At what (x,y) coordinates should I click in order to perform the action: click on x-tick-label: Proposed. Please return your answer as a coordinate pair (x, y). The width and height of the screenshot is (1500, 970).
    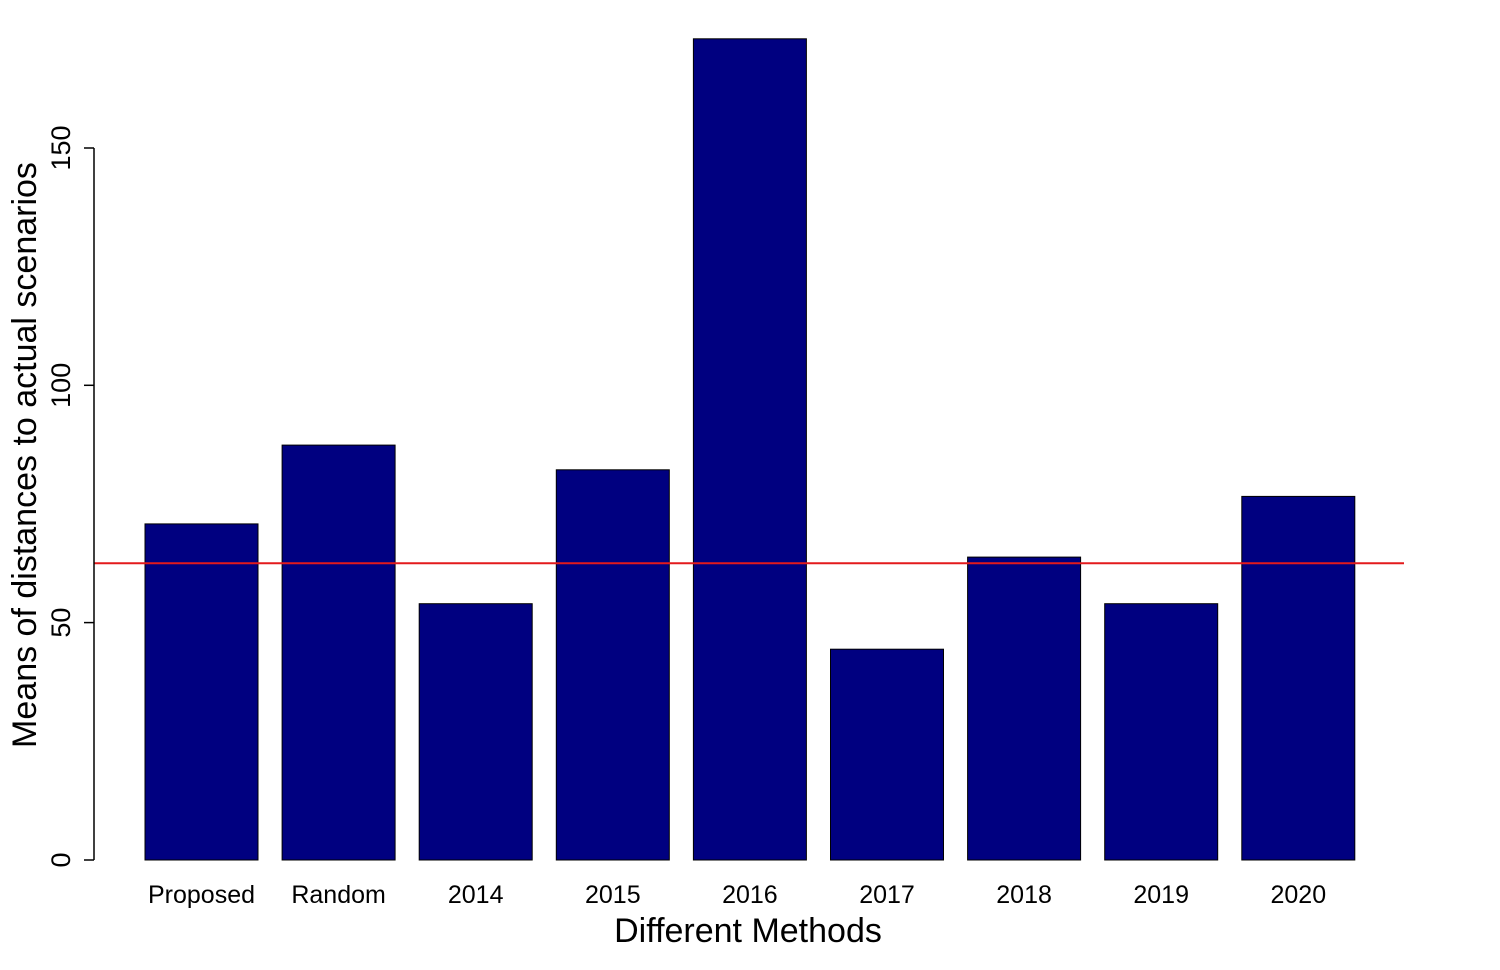
    Looking at the image, I should click on (201, 895).